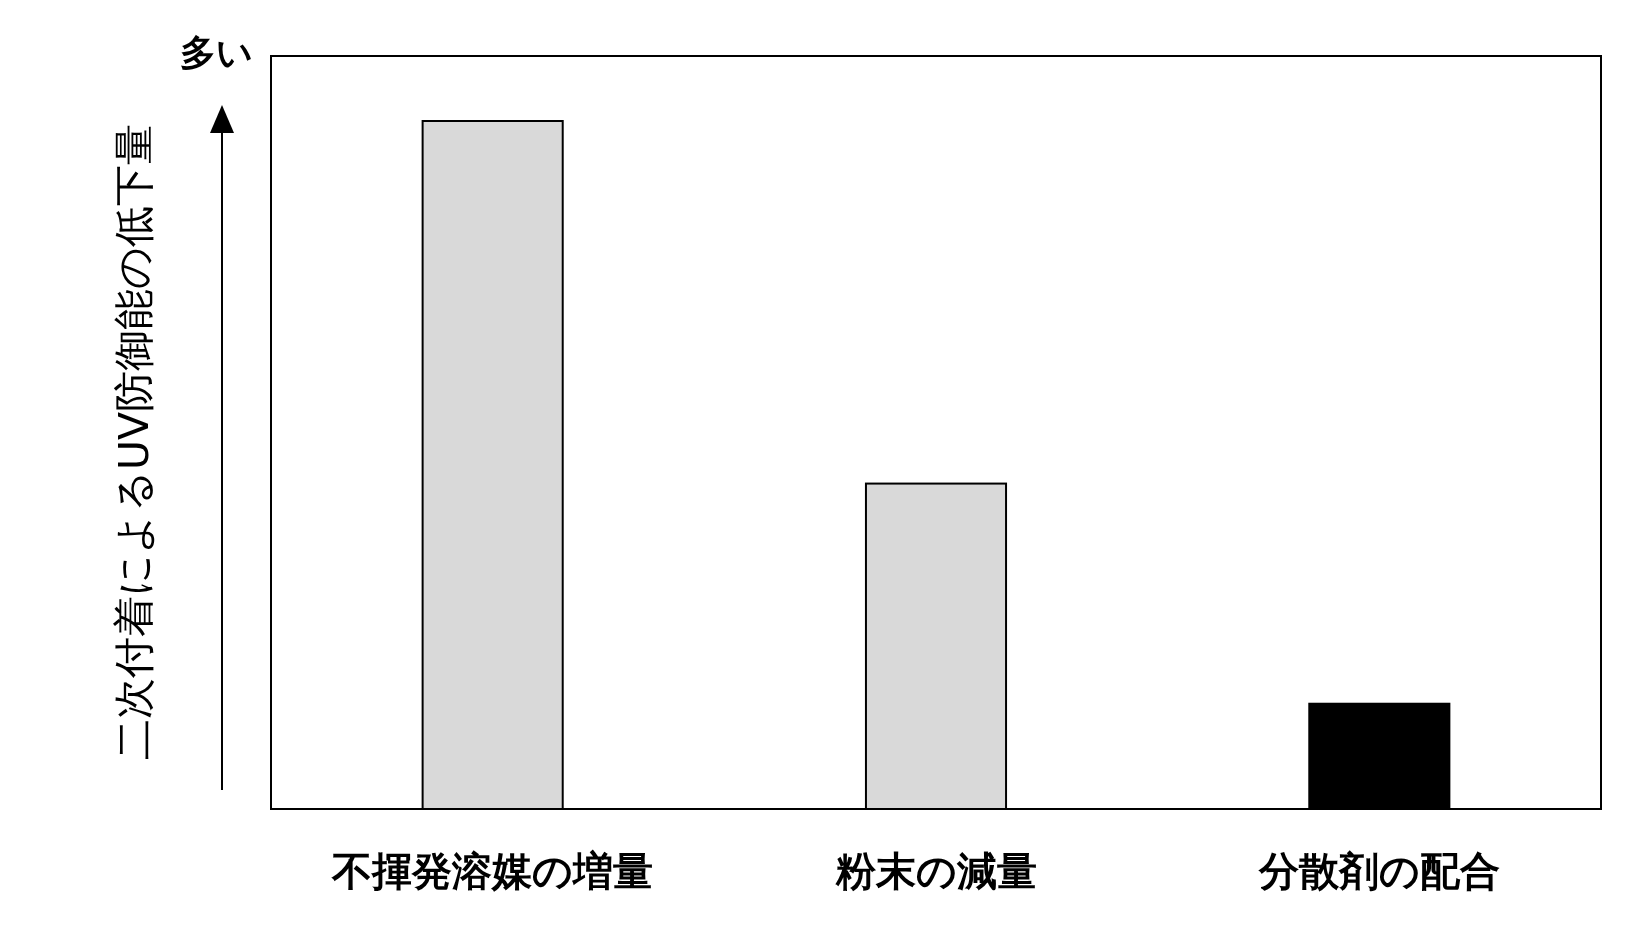 This screenshot has height=949, width=1652. What do you see at coordinates (134, 442) in the screenshot?
I see `y-axis-title: 二次付着によるUV防御能の低下量` at bounding box center [134, 442].